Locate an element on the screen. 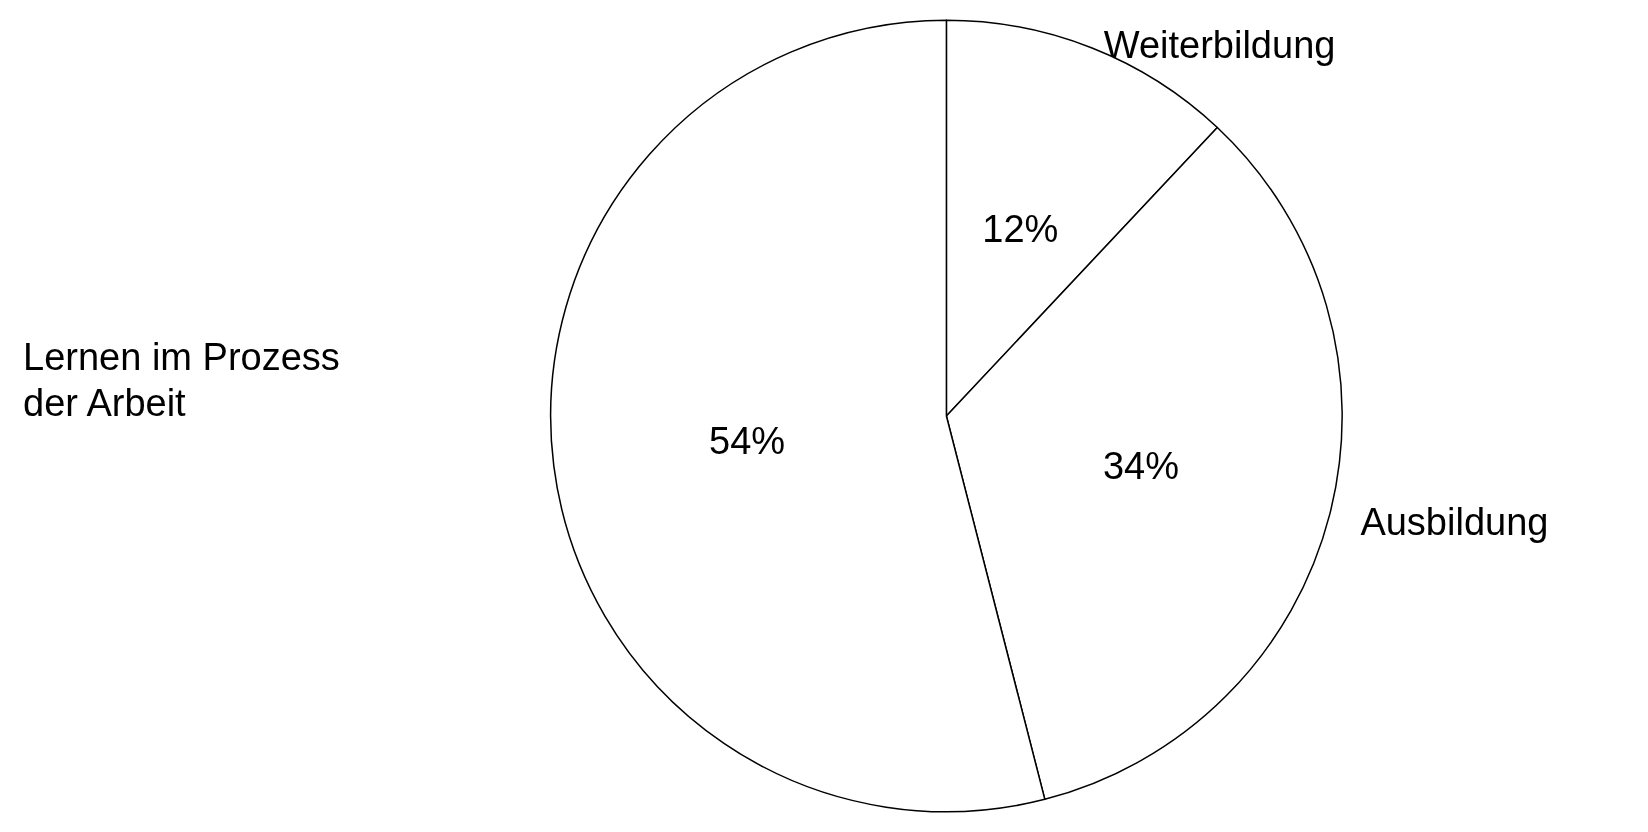 The width and height of the screenshot is (1648, 832). data-label: 12% is located at coordinates (1020, 229).